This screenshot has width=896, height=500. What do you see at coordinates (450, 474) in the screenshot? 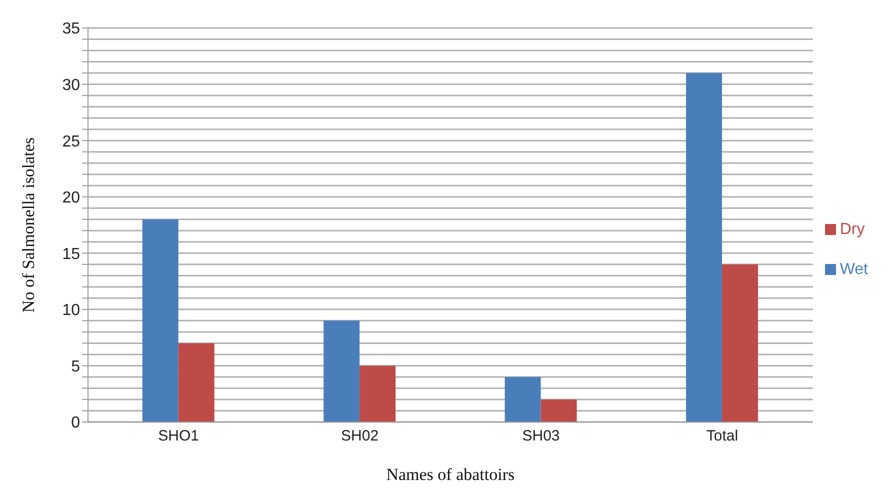
I see `x-axis-title: Names of abattoirs` at bounding box center [450, 474].